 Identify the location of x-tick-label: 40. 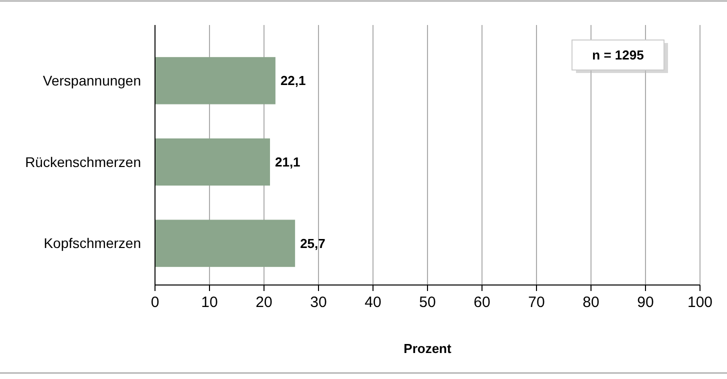
(373, 302).